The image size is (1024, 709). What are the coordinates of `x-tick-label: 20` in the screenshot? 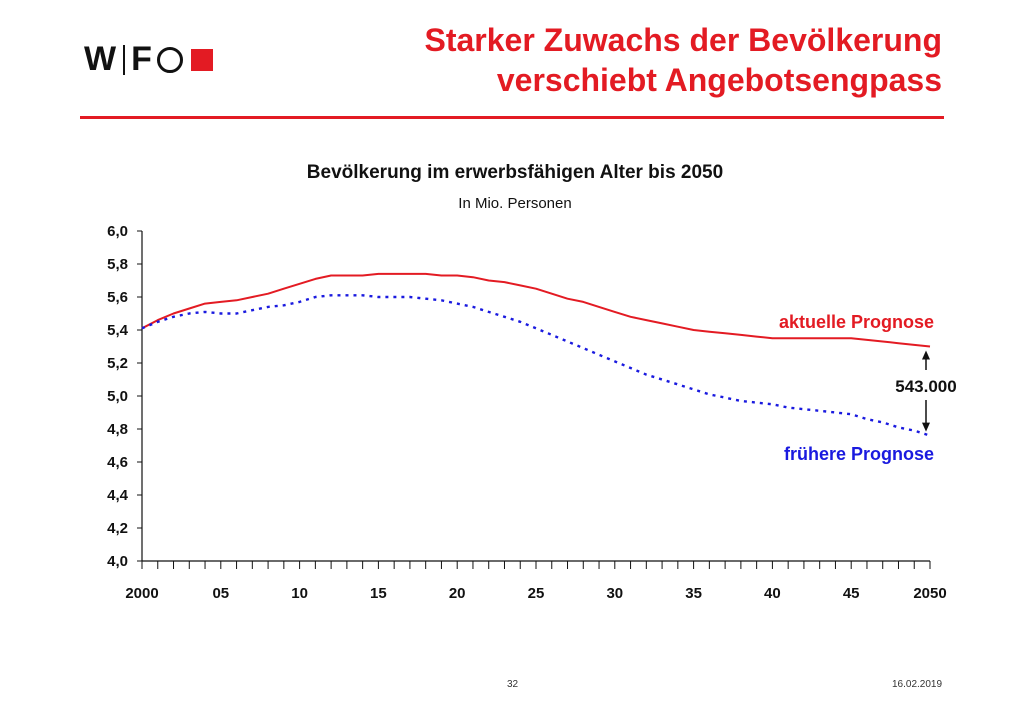 It's located at (457, 593).